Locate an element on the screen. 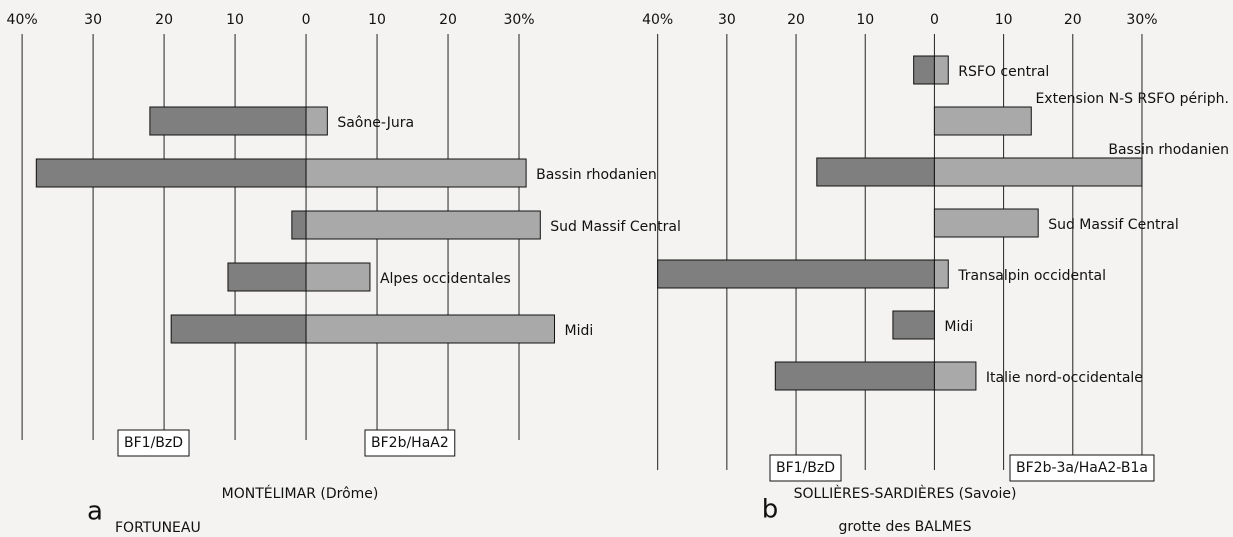 This screenshot has width=1233, height=537. category-label: Transalpin occidental is located at coordinates (1031, 276).